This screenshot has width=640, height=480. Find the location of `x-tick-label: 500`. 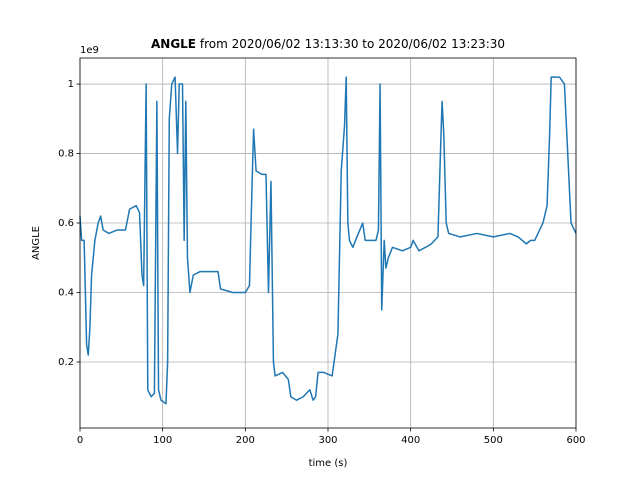

x-tick-label: 500 is located at coordinates (493, 440).